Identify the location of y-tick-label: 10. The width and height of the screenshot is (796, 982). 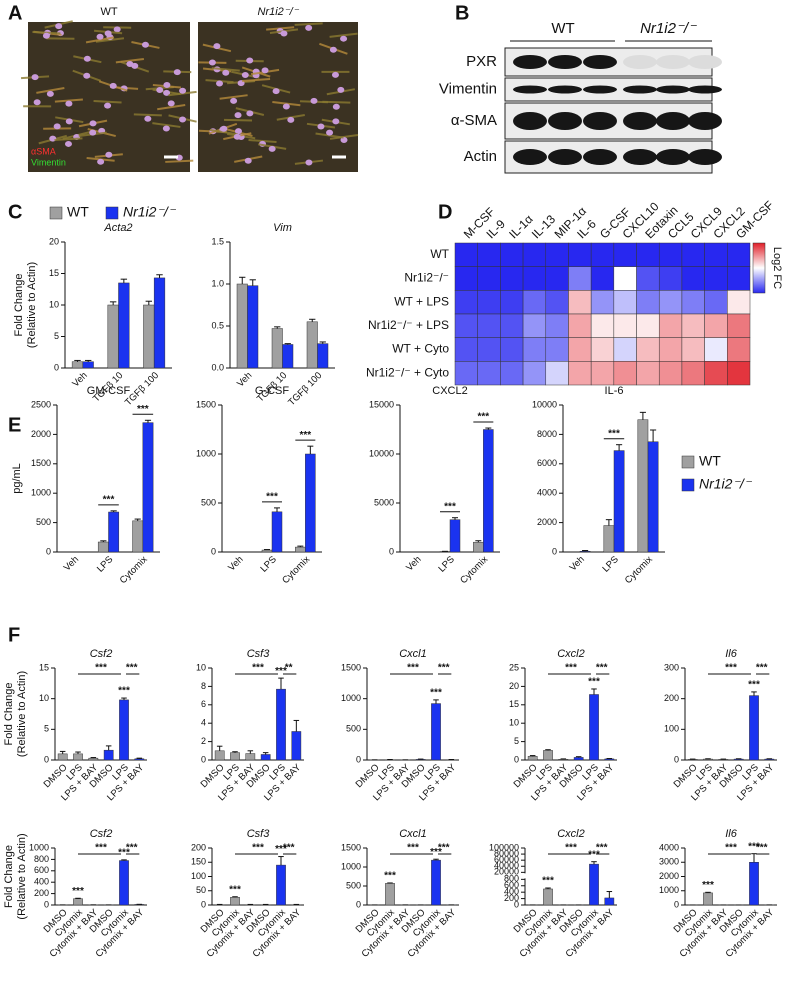
(514, 723).